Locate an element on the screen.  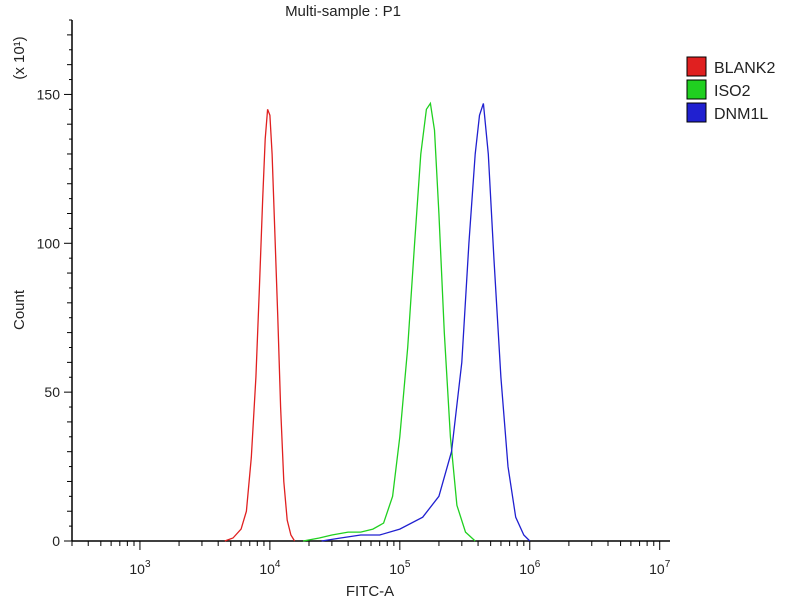
legend-label: ISO2 is located at coordinates (732, 91).